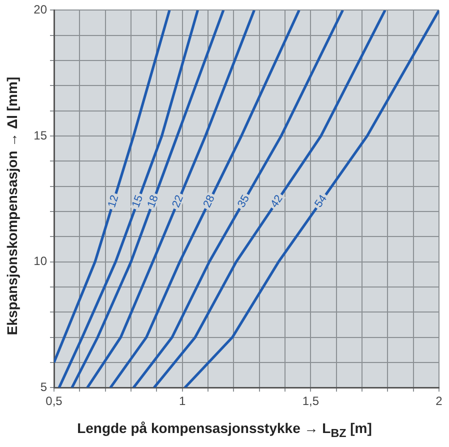 This screenshot has width=449, height=447. What do you see at coordinates (41, 9) in the screenshot?
I see `y-tick-label: 20` at bounding box center [41, 9].